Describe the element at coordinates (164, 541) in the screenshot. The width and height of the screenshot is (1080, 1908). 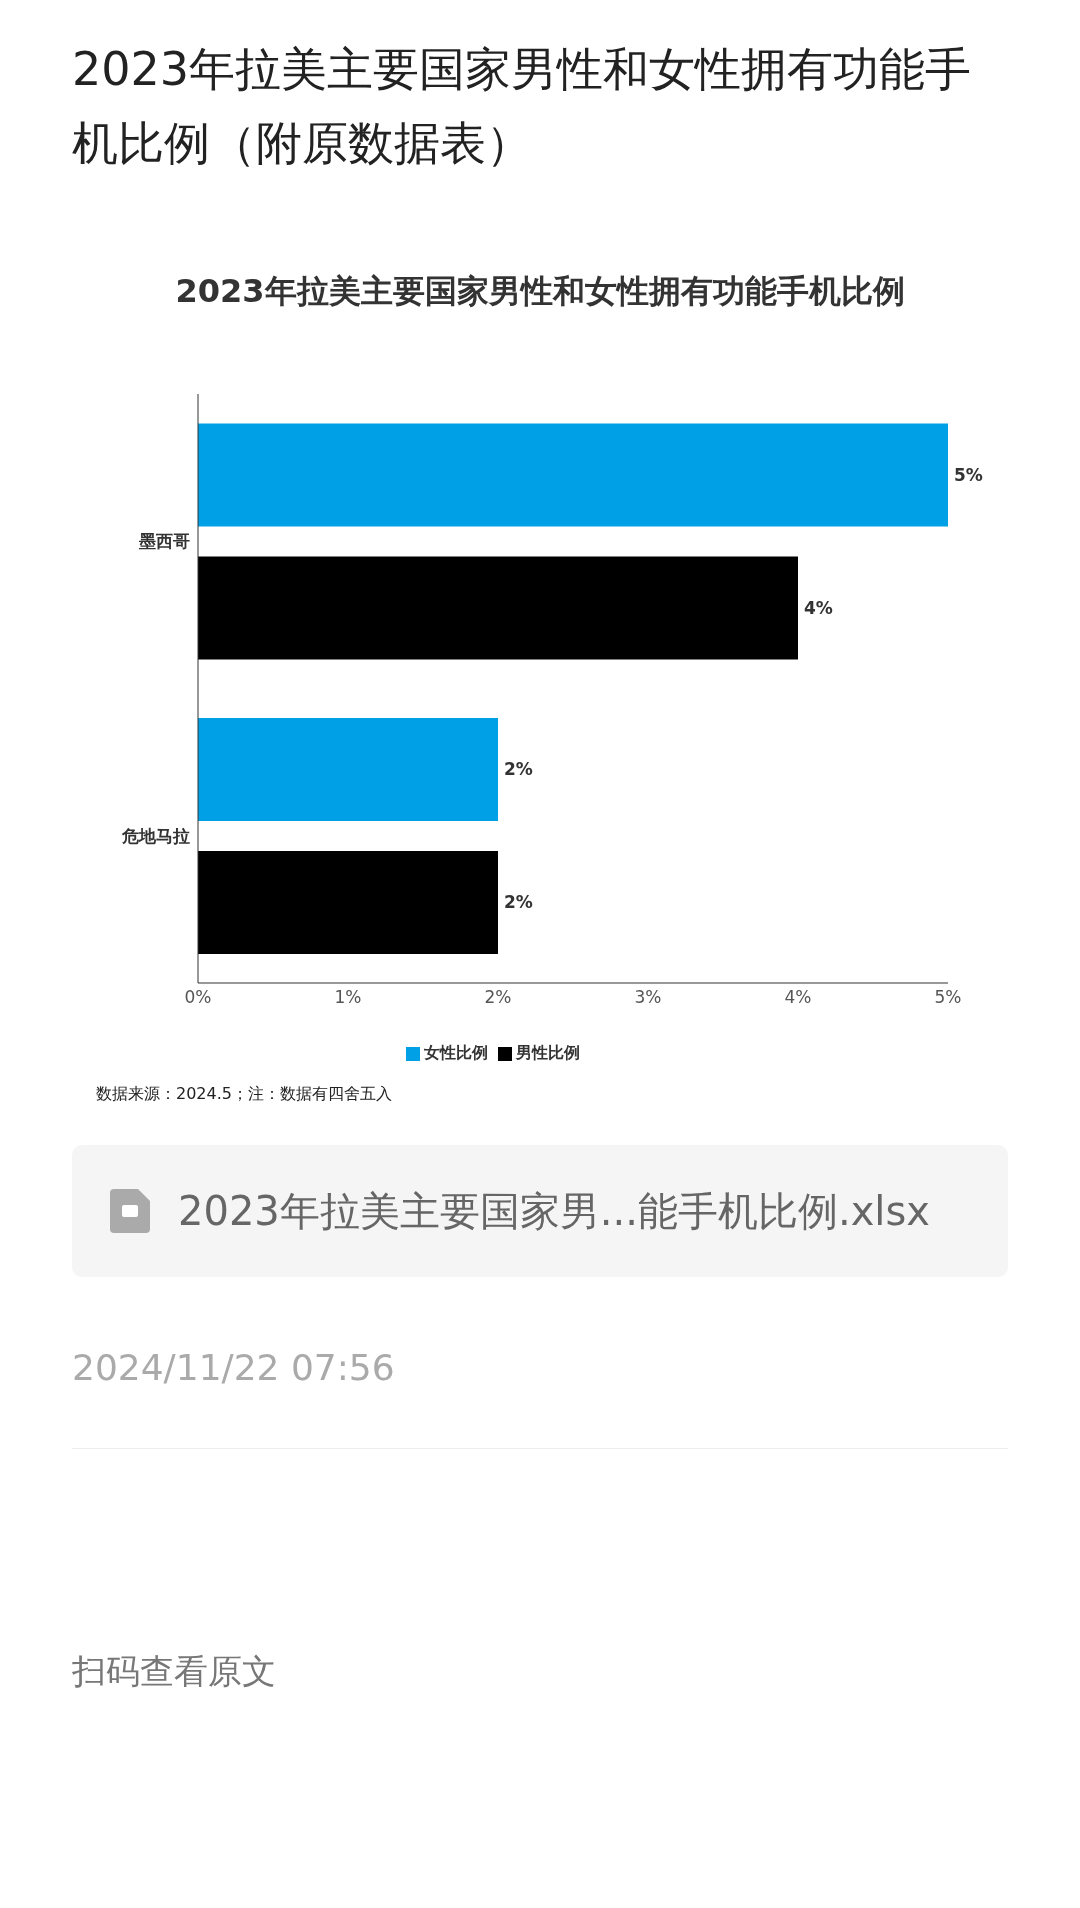
I see `y-tick-label: 墨西哥` at that location.